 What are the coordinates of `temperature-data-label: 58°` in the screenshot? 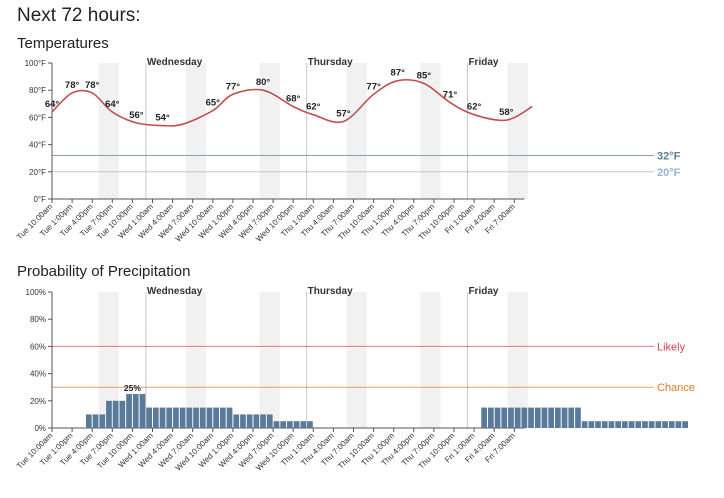 It's located at (506, 112).